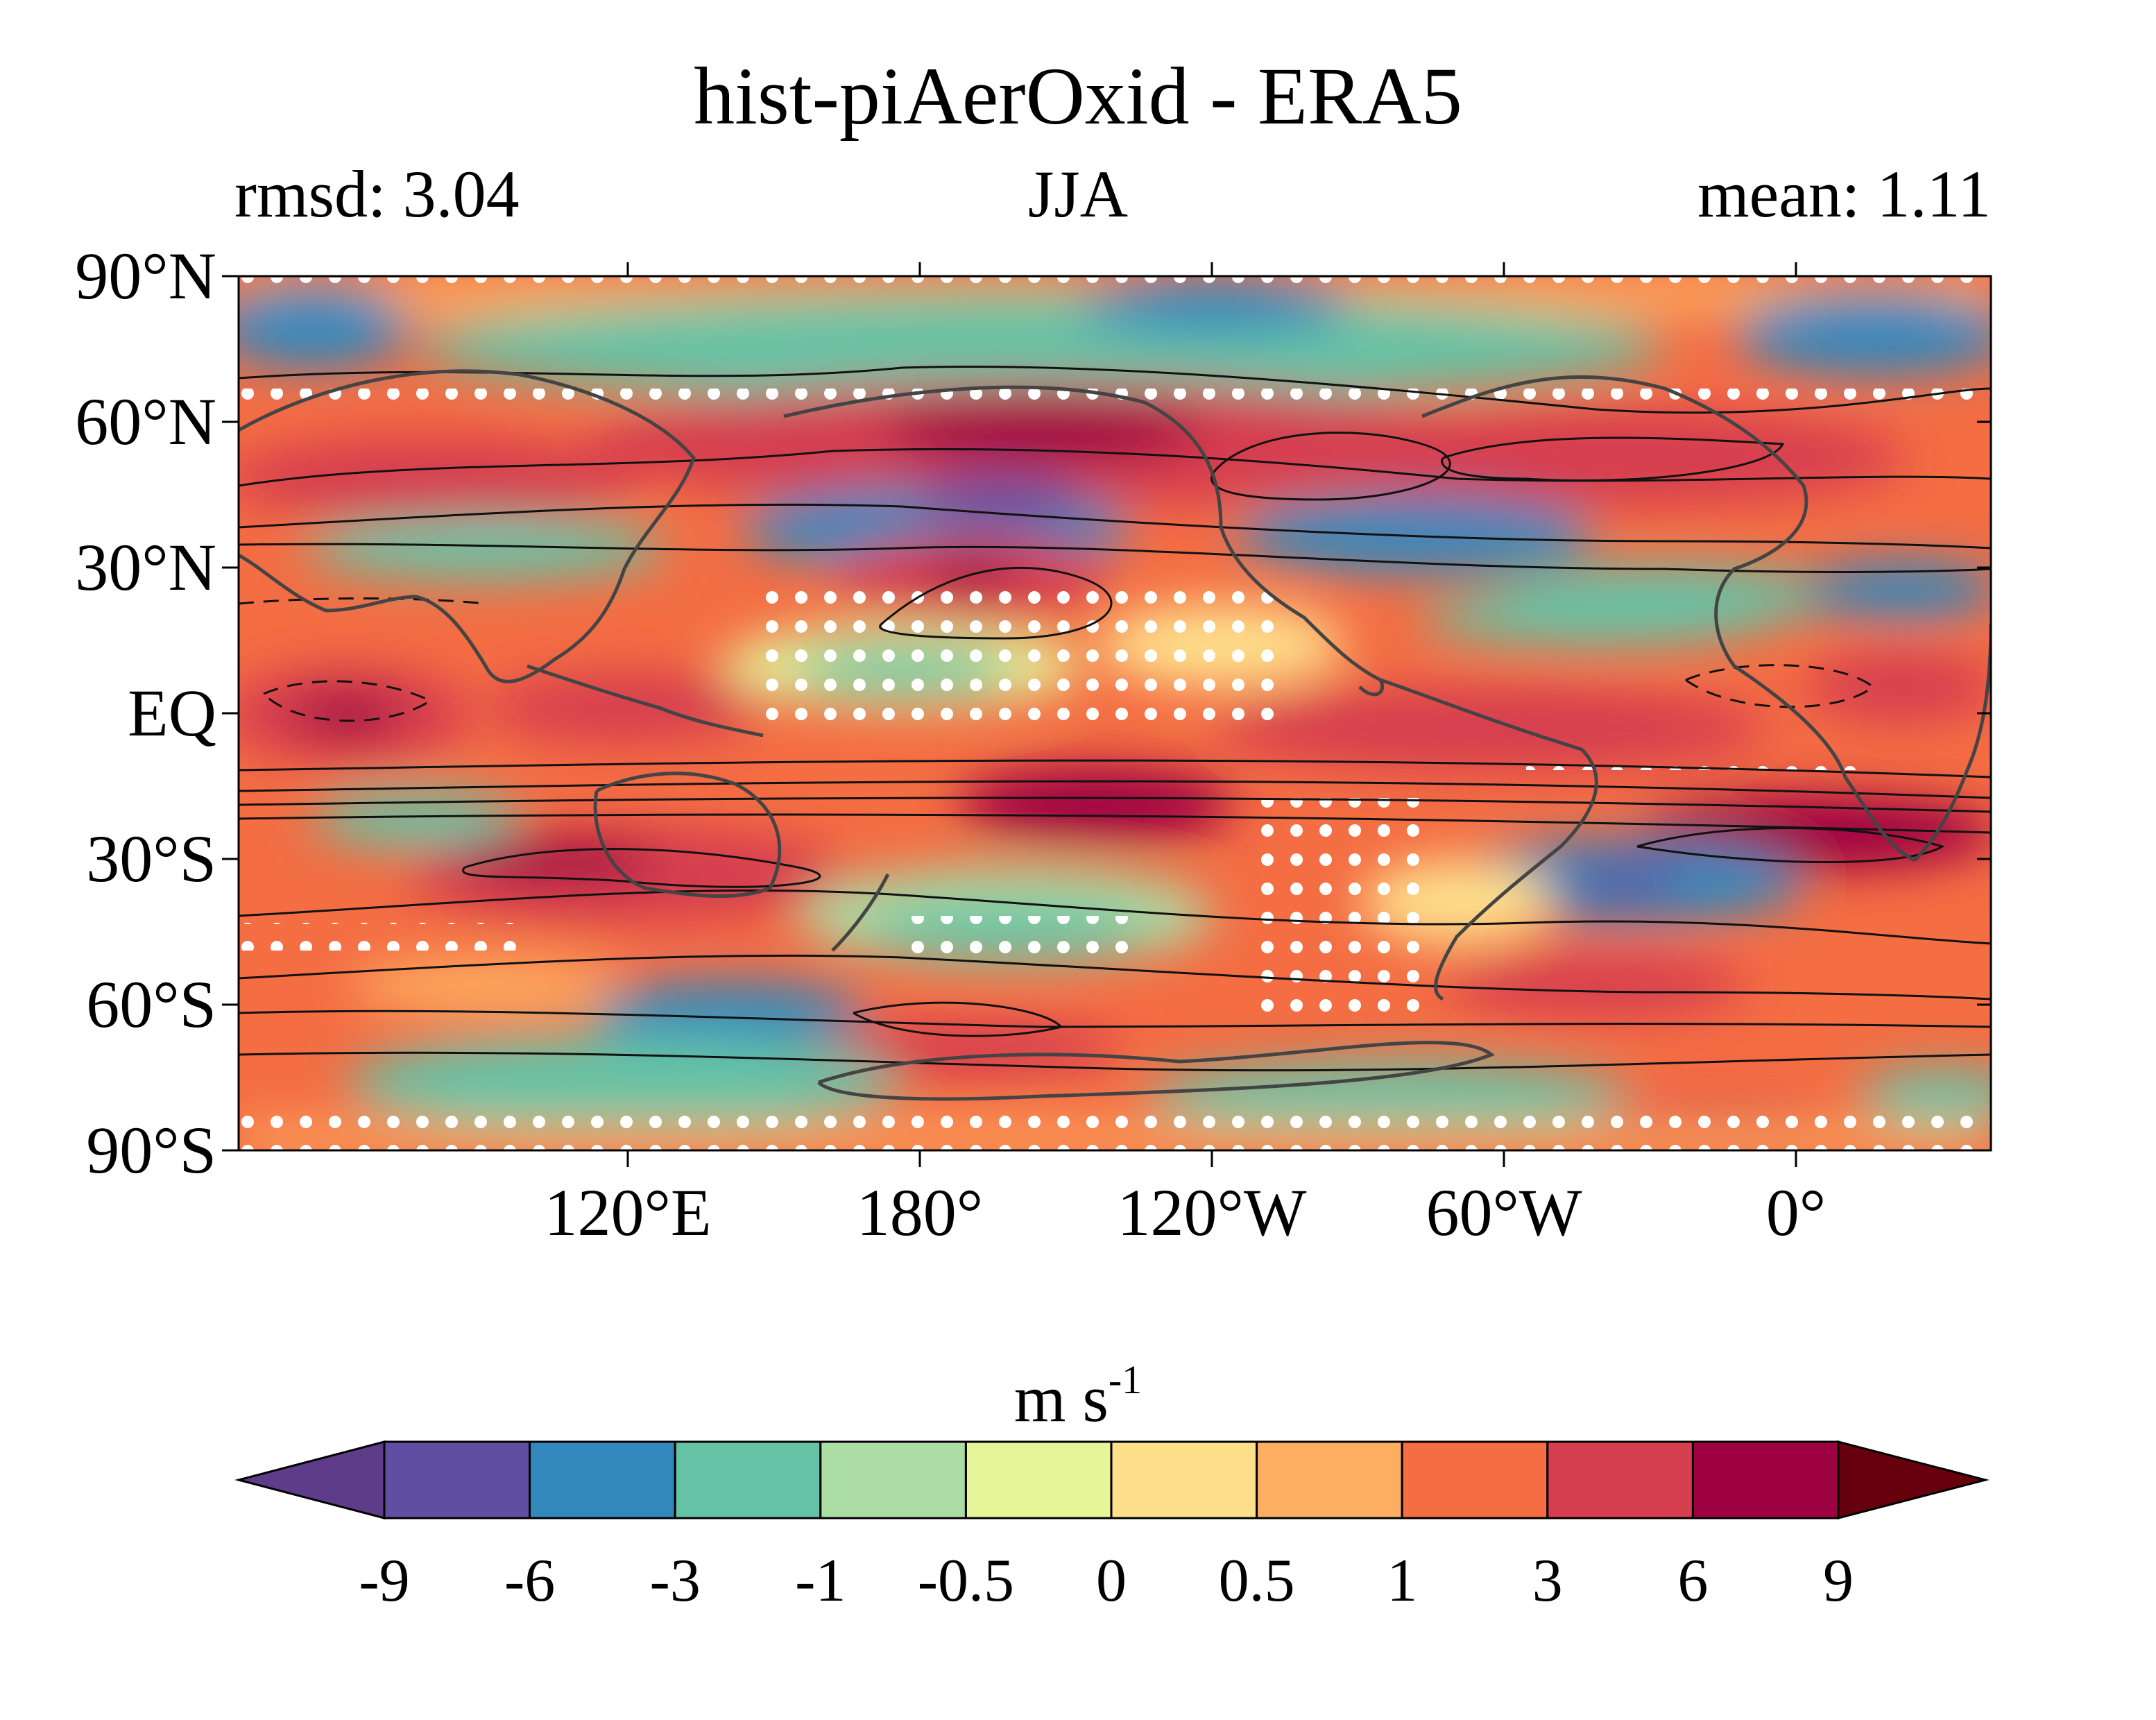 The image size is (2156, 1720). I want to click on colorbar-tick-label: 3, so click(1547, 1581).